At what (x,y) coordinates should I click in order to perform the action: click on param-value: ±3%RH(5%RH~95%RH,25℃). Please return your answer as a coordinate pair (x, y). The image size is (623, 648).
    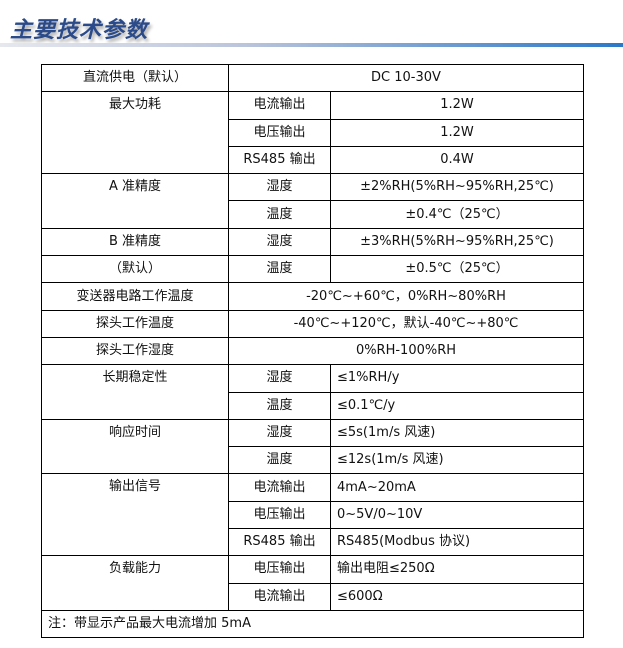
    Looking at the image, I should click on (457, 242).